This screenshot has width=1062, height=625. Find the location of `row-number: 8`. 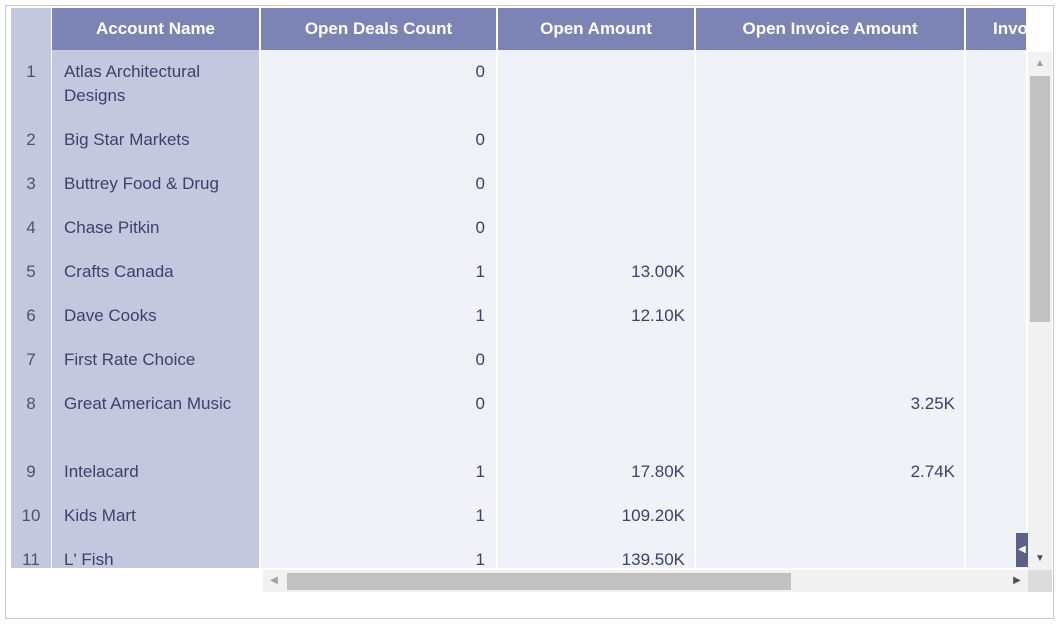

row-number: 8 is located at coordinates (31, 403).